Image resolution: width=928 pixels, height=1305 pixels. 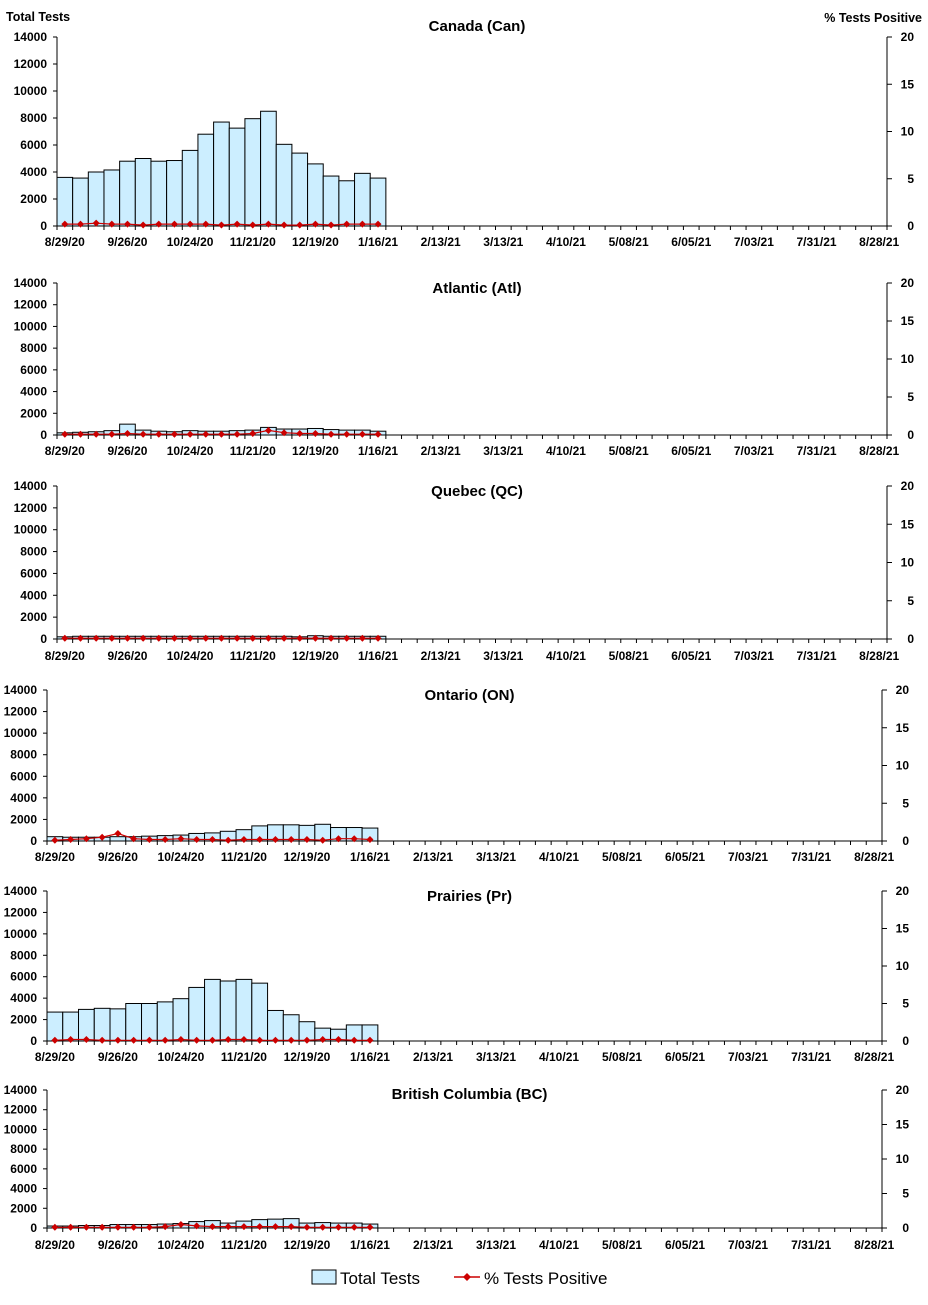 What do you see at coordinates (21, 1090) in the screenshot?
I see `left-tick-label: 14000` at bounding box center [21, 1090].